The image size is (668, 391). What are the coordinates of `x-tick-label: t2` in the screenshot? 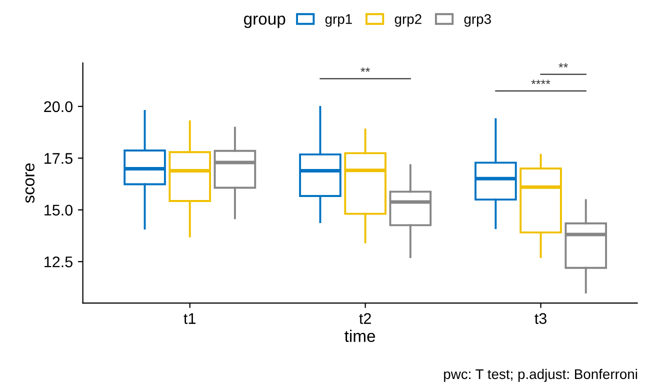 It's located at (365, 318).